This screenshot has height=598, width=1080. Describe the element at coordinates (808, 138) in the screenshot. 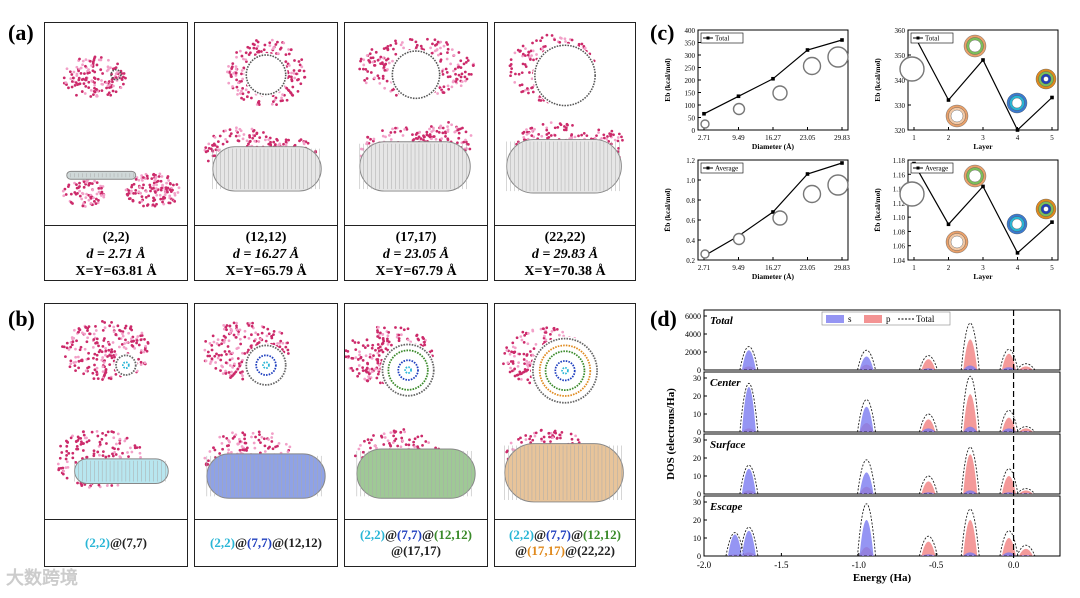

I see `x-tick-label: 23.05` at that location.